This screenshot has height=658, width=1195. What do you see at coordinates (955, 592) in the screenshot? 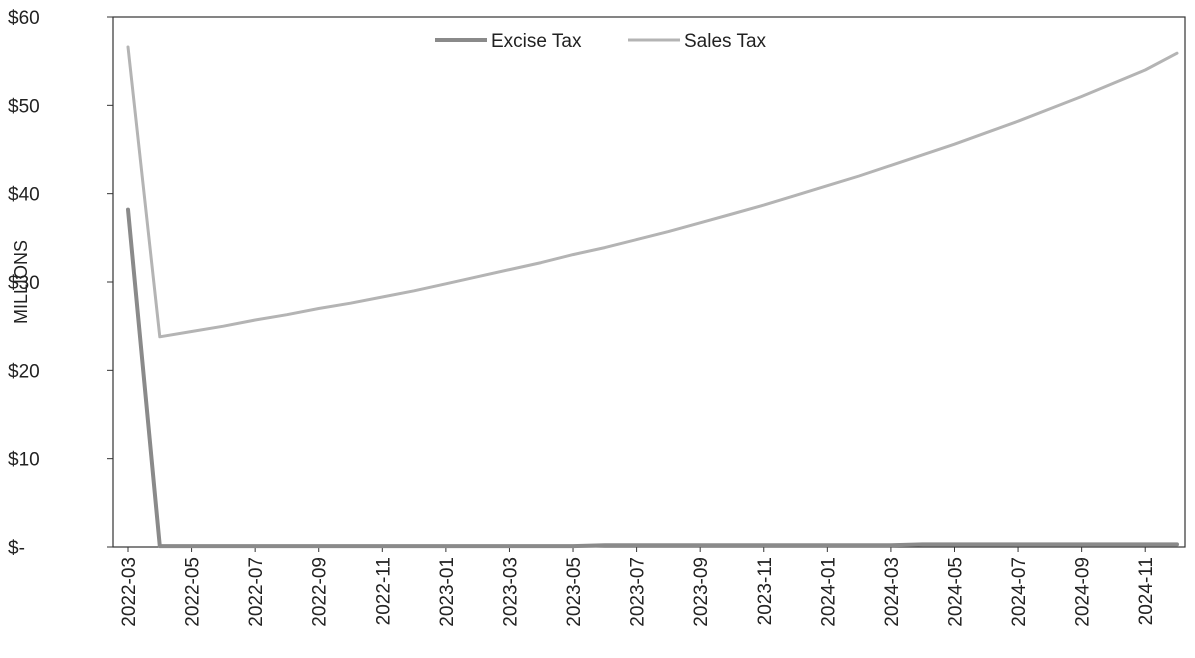
I see `x-tick-label: 2024-05` at bounding box center [955, 592].